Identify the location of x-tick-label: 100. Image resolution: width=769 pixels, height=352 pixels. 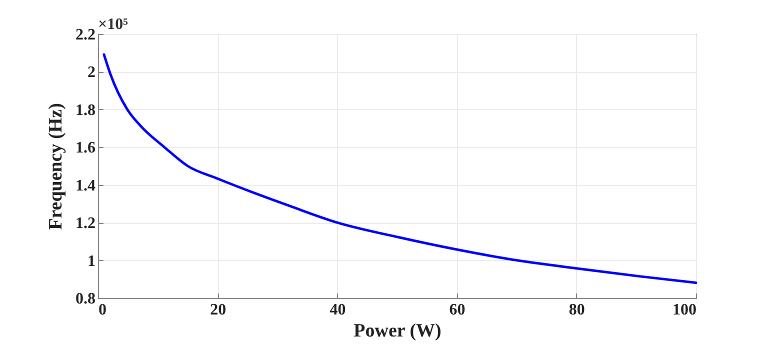
(684, 310).